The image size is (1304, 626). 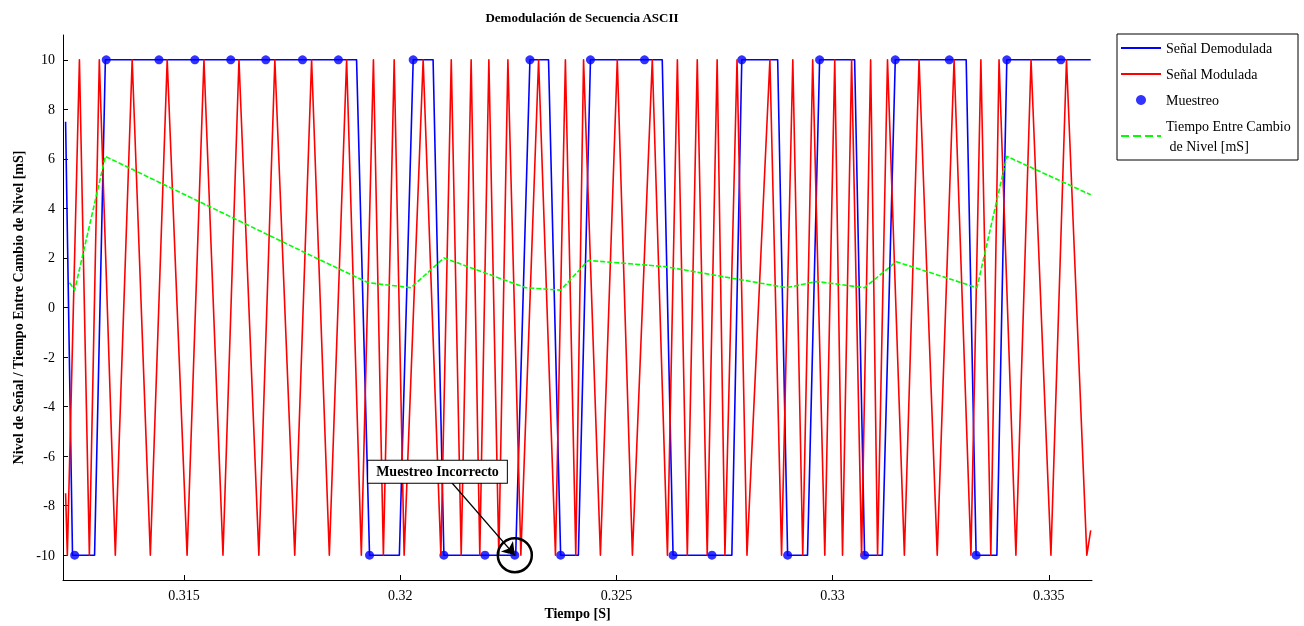 I want to click on y-tick-label: -2, so click(x=49, y=357).